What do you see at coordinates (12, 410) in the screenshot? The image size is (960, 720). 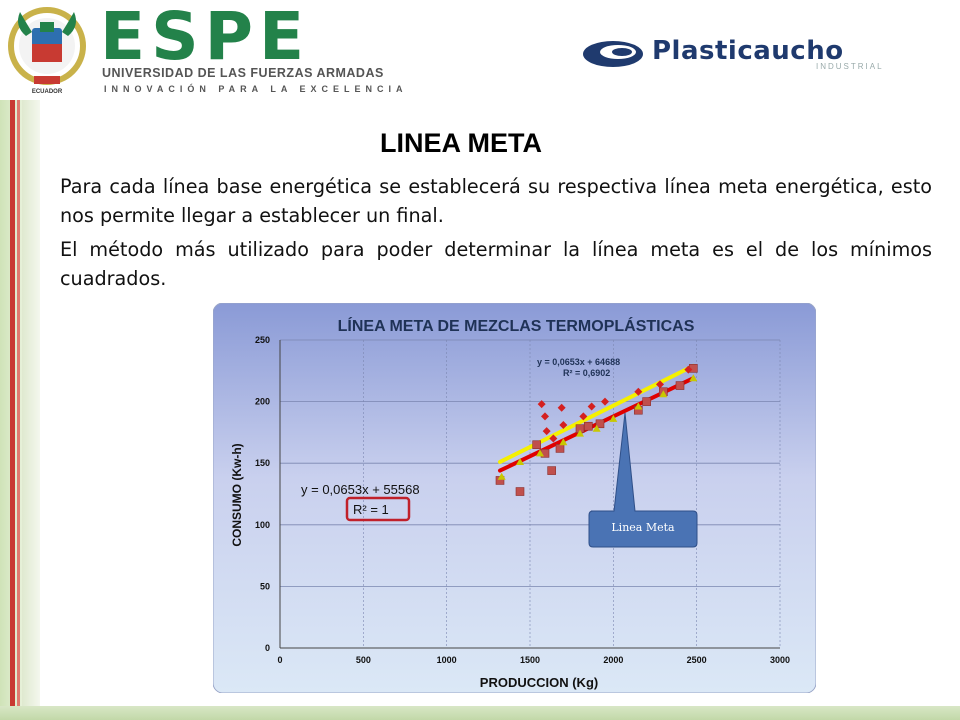 I see `left-decor-stripe` at bounding box center [12, 410].